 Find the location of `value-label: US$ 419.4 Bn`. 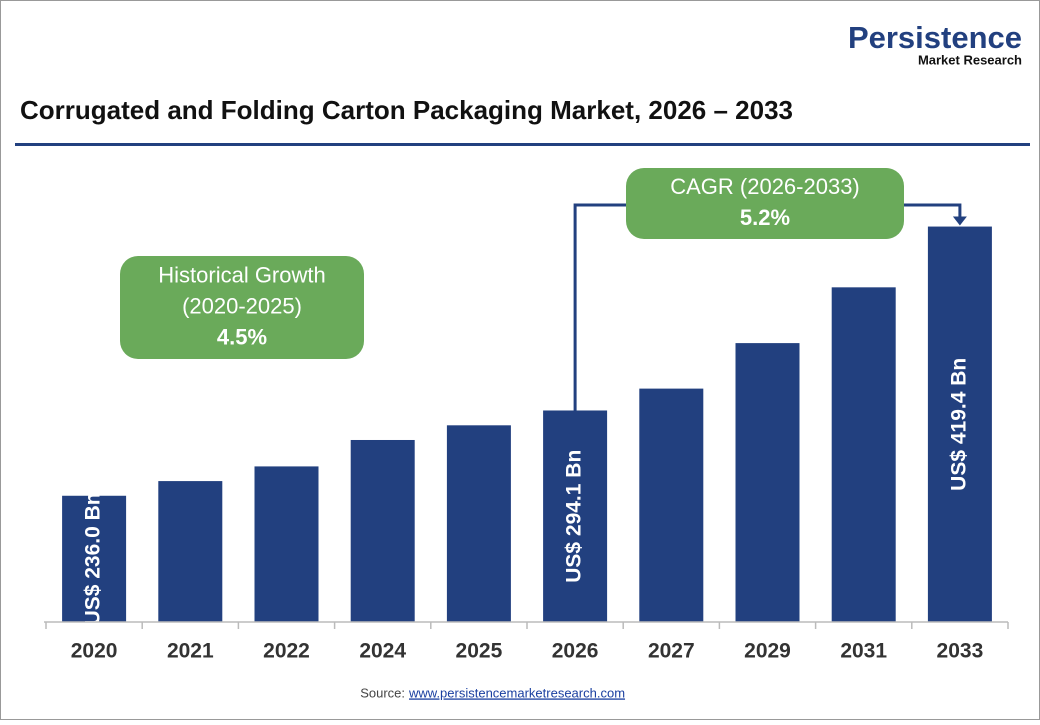

value-label: US$ 419.4 Bn is located at coordinates (958, 424).